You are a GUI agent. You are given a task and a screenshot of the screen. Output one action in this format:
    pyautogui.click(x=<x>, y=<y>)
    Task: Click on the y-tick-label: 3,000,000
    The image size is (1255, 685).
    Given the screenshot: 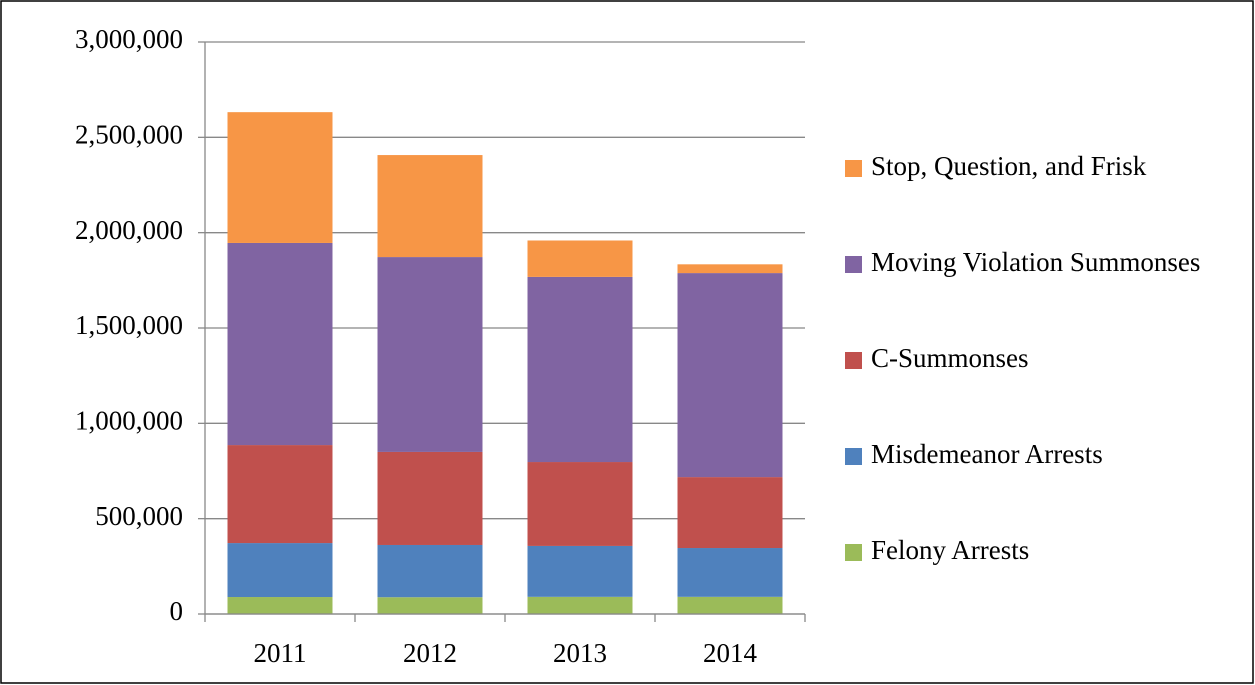 What is the action you would take?
    pyautogui.click(x=129, y=39)
    